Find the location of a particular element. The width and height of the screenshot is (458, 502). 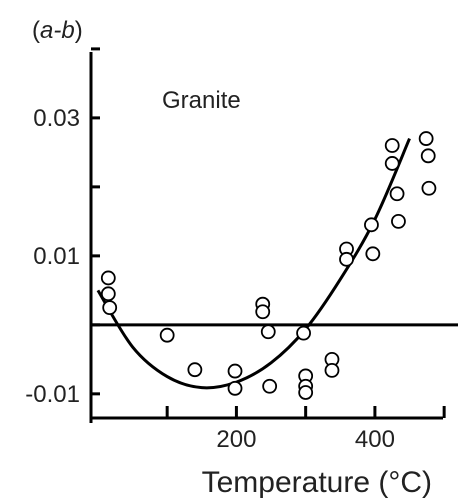

y-axis-label: (a-b) is located at coordinates (57, 30).